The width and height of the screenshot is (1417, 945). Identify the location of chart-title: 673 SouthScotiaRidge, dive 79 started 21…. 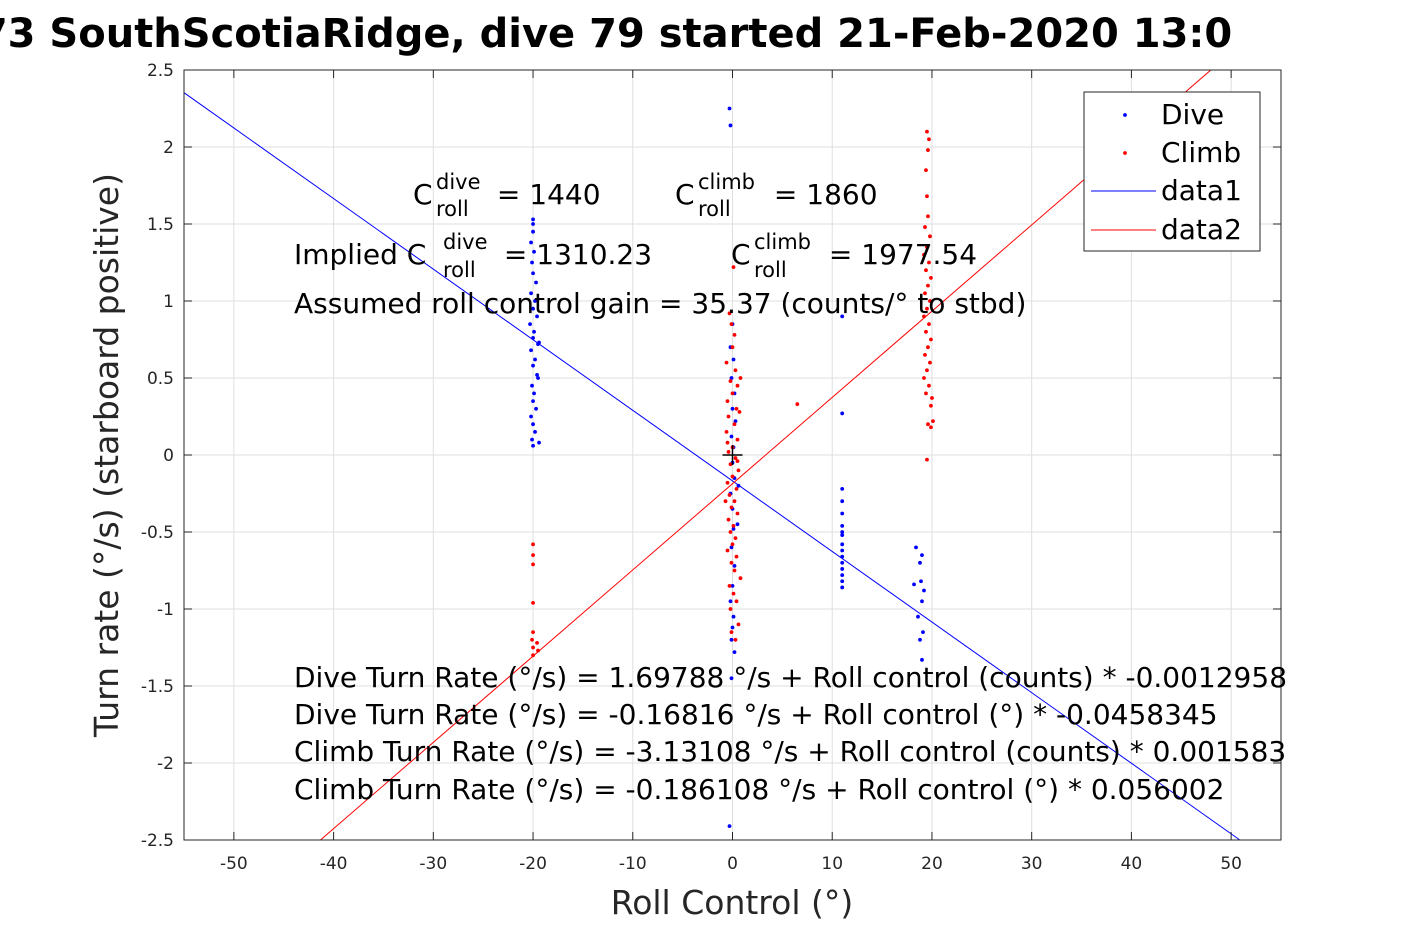
(616, 34).